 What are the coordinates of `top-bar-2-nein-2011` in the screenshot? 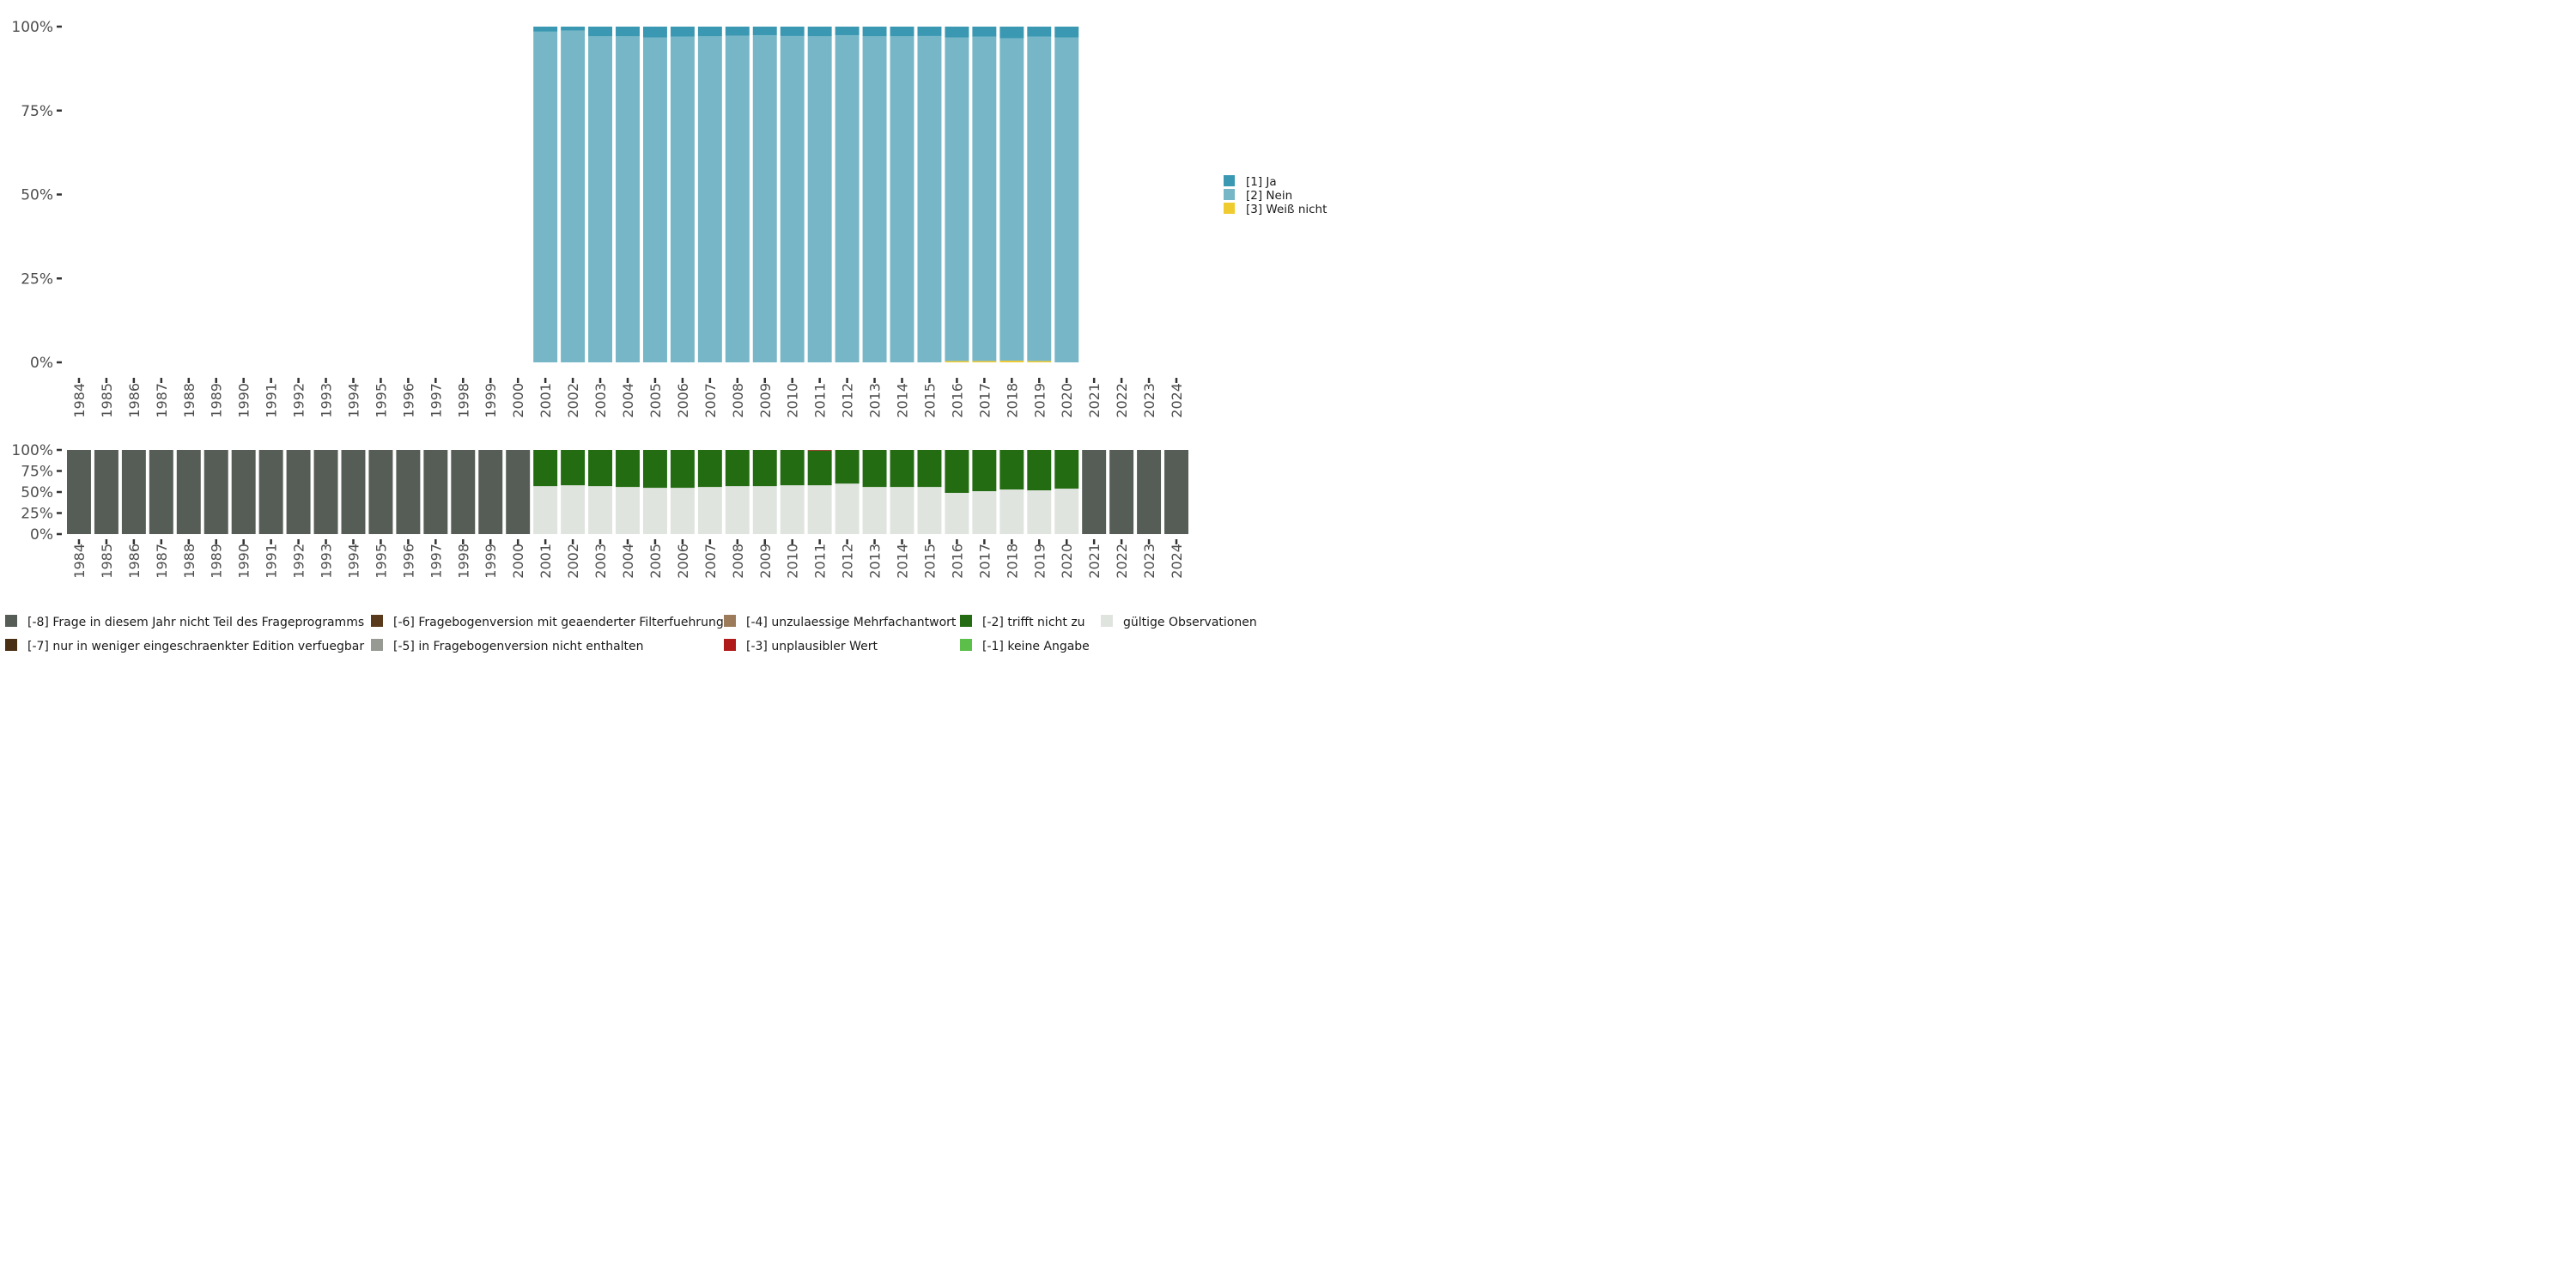 It's located at (819, 199).